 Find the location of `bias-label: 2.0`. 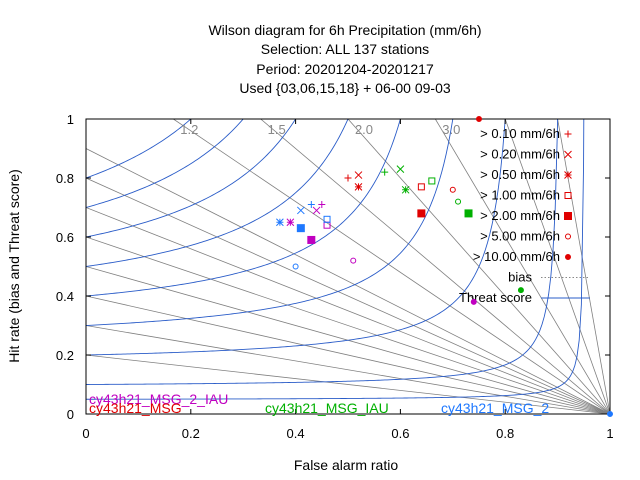

bias-label: 2.0 is located at coordinates (364, 129).